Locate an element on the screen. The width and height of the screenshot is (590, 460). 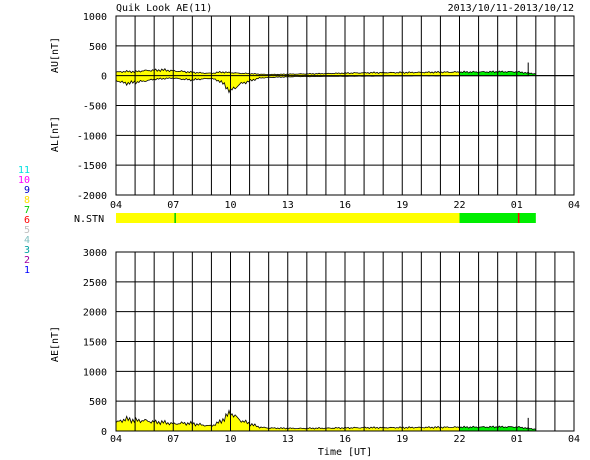
legend-station-11: 11 is located at coordinates (24, 170).